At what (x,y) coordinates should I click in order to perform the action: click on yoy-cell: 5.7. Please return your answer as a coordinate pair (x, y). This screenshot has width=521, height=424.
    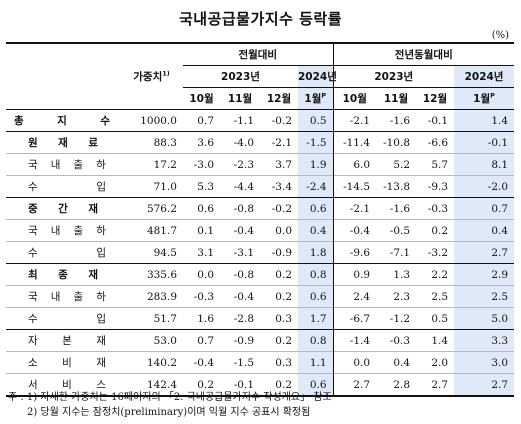
    Looking at the image, I should click on (435, 164).